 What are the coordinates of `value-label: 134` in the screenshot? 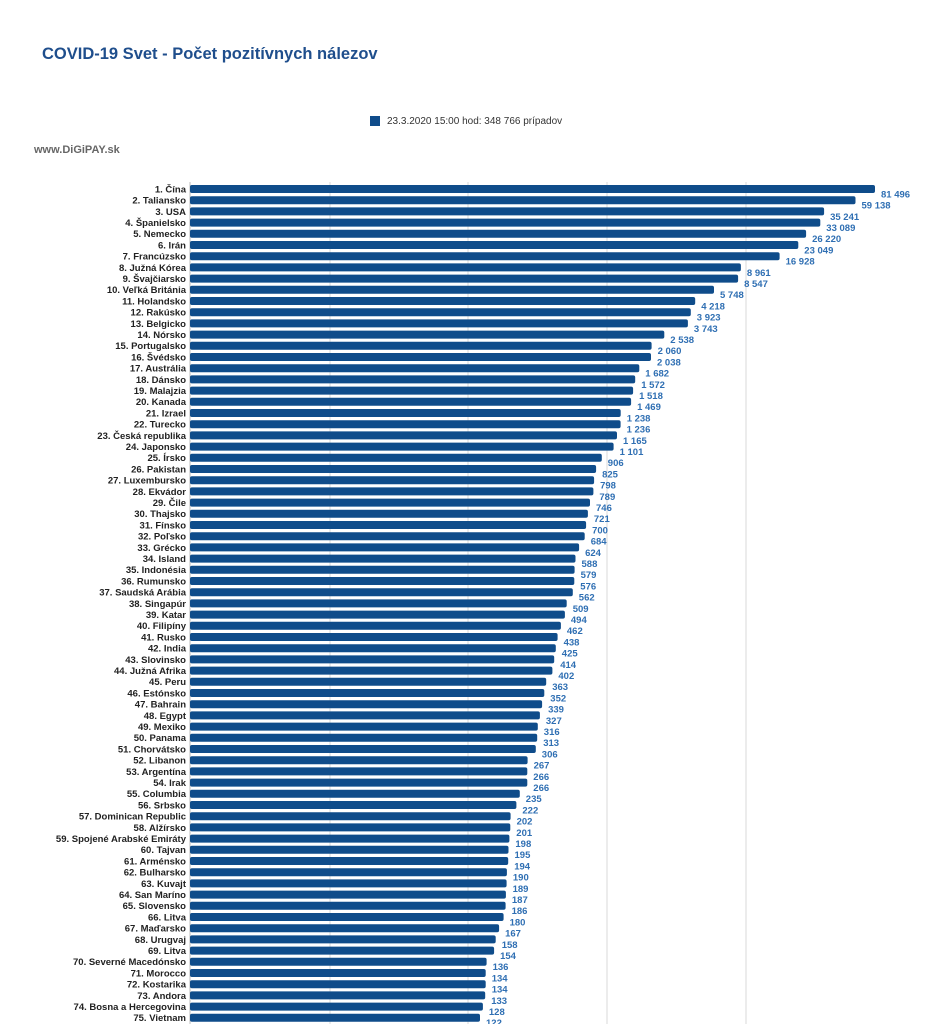 It's located at (500, 978).